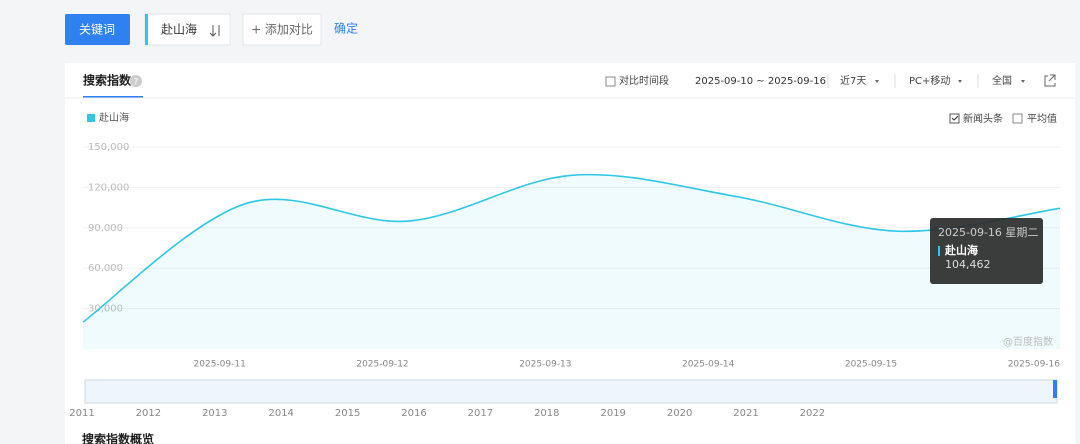 The height and width of the screenshot is (444, 1080). What do you see at coordinates (983, 118) in the screenshot?
I see `option: 新闻头条` at bounding box center [983, 118].